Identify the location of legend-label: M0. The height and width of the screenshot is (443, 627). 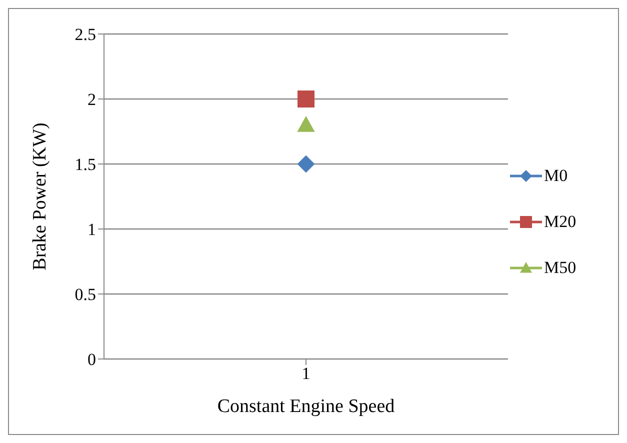
(556, 176).